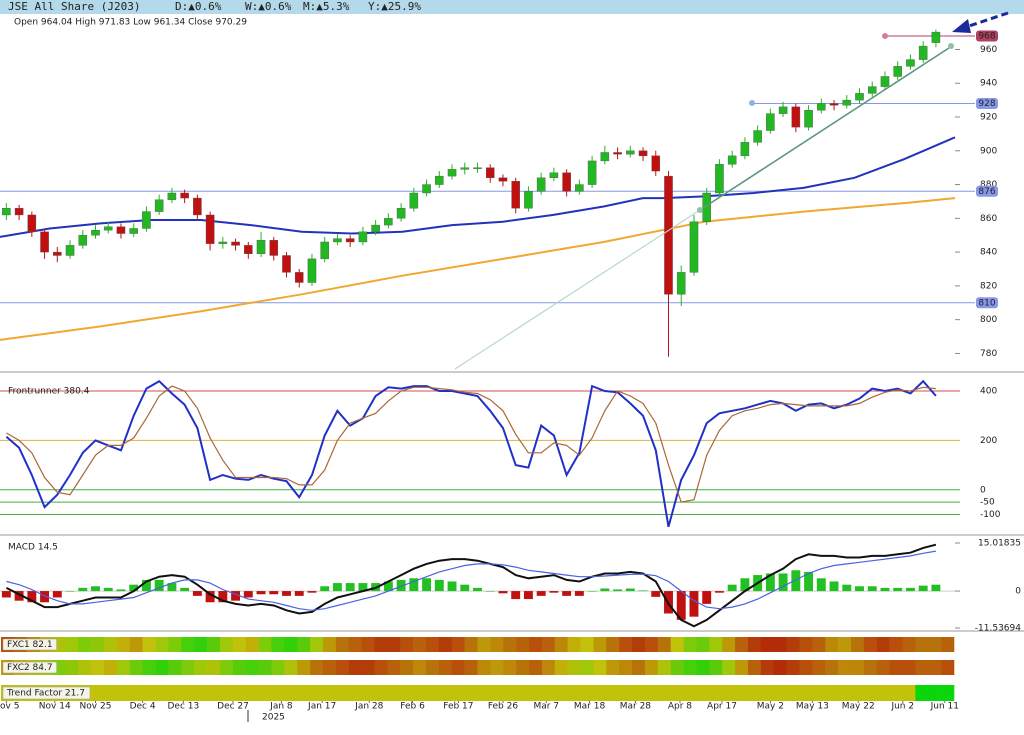 This screenshot has width=1024, height=735. I want to click on arrow-line, so click(987, 20).